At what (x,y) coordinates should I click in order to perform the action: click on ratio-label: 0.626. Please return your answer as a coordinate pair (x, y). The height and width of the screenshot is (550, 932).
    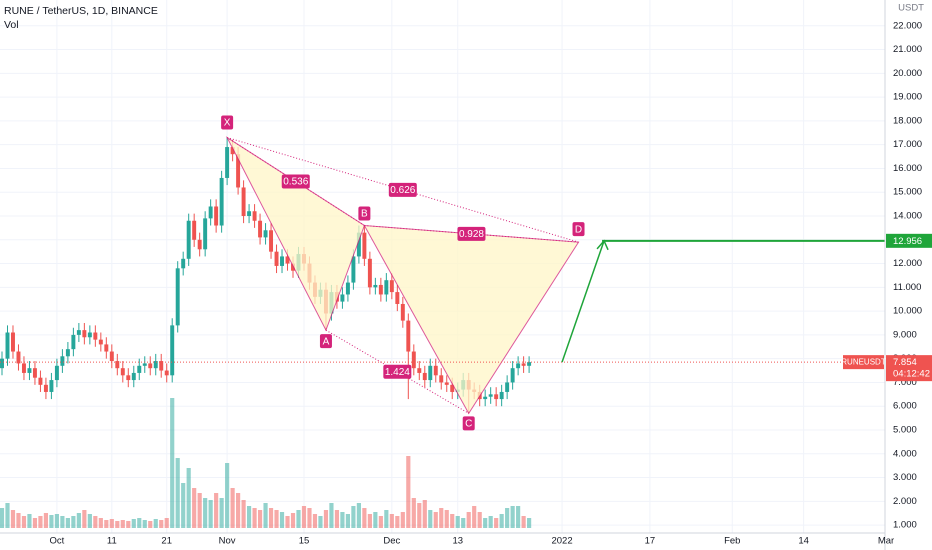
    Looking at the image, I should click on (402, 190).